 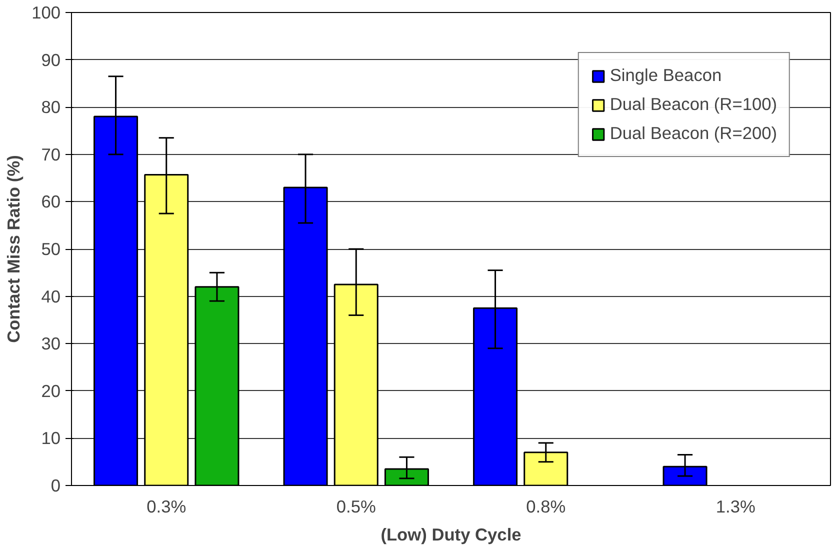 What do you see at coordinates (356, 506) in the screenshot?
I see `x-tick-label: 0.5%` at bounding box center [356, 506].